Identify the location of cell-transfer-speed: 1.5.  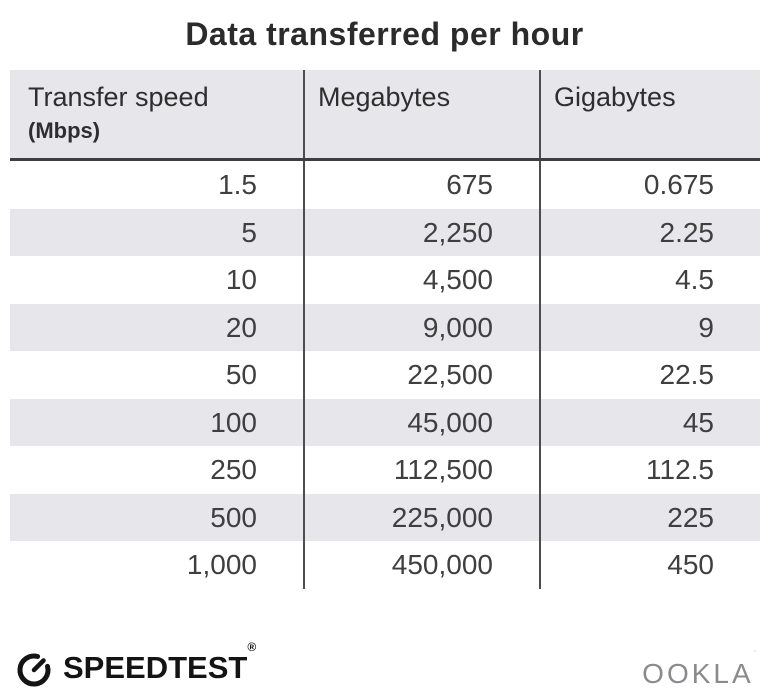
(237, 184).